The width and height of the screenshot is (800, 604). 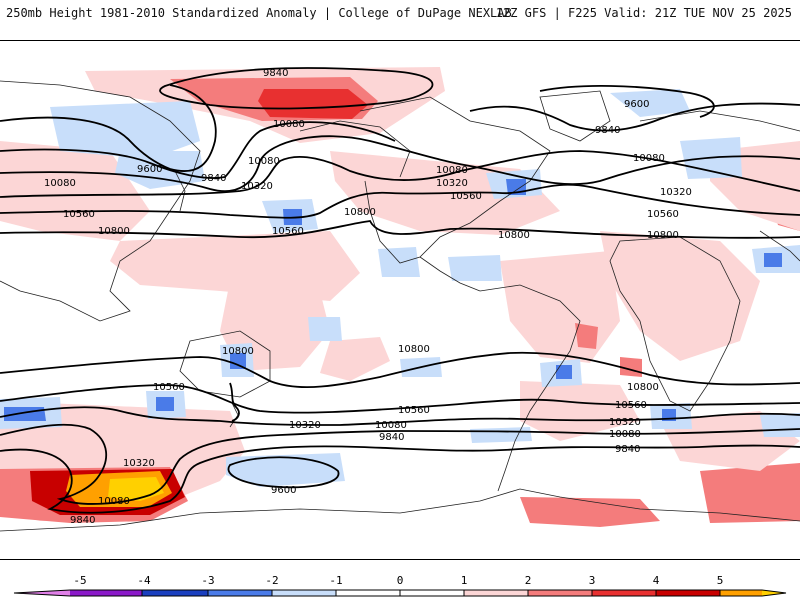 What do you see at coordinates (741, 593) in the screenshot?
I see `colorbar-seg-pos5` at bounding box center [741, 593].